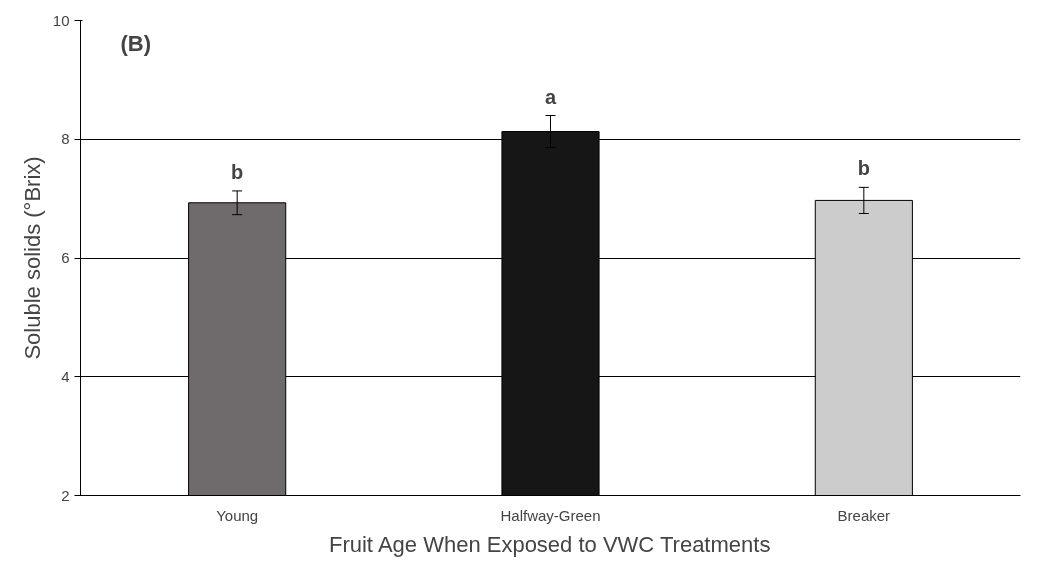  Describe the element at coordinates (65, 257) in the screenshot. I see `y-tick-label: 6` at that location.